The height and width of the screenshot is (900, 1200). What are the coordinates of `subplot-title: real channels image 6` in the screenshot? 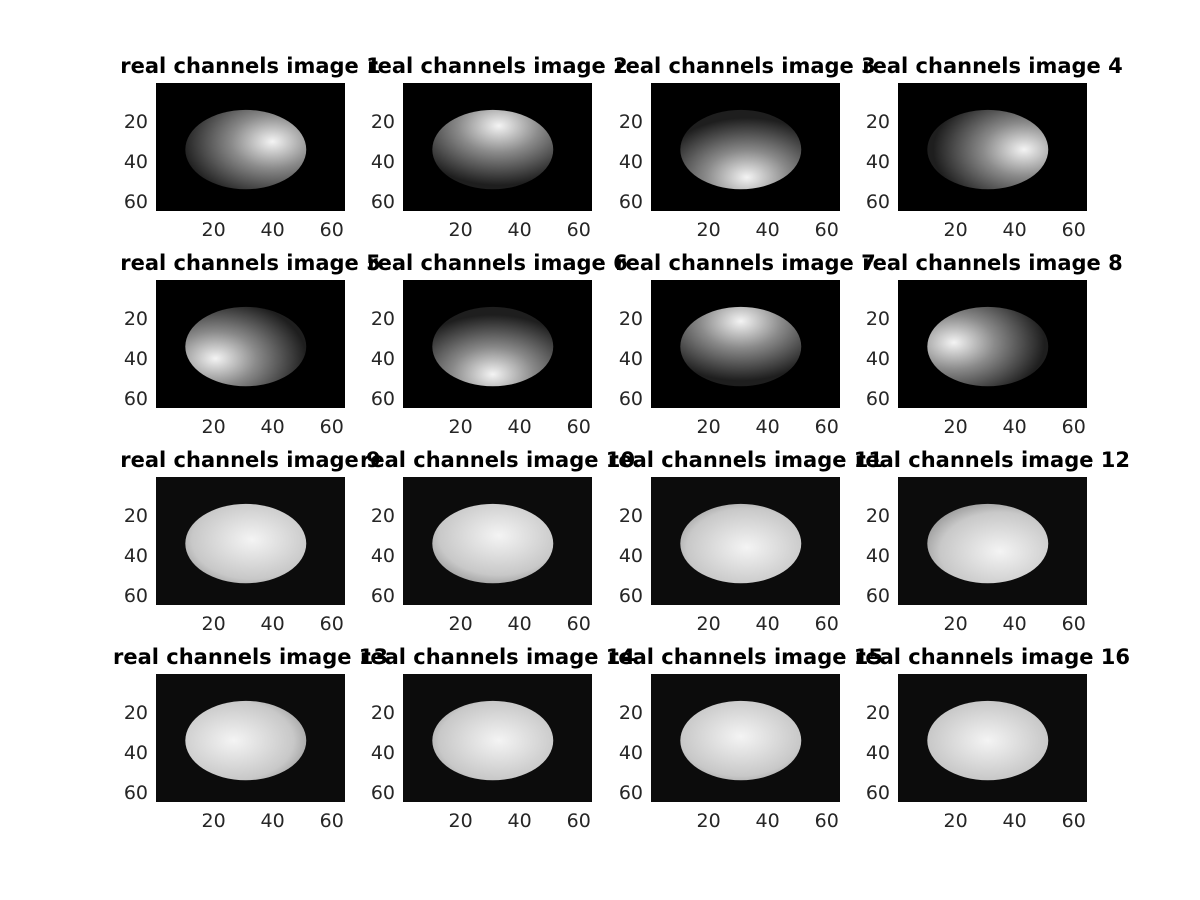 It's located at (497, 263).